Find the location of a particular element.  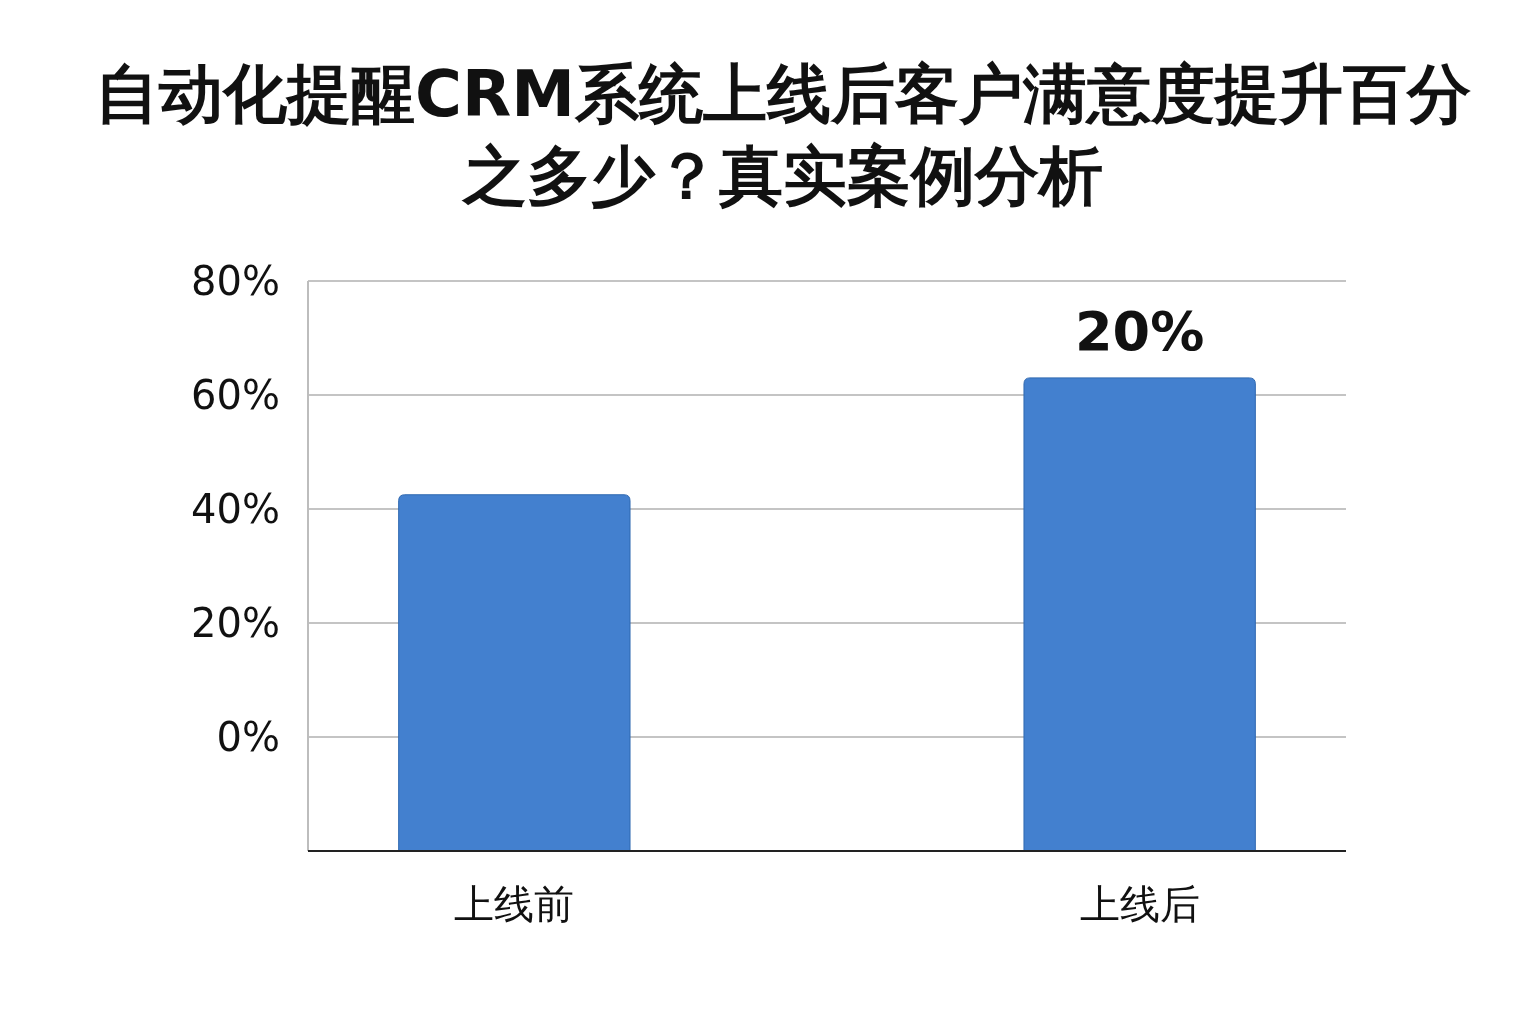

y-tick-label: 0% is located at coordinates (248, 737).